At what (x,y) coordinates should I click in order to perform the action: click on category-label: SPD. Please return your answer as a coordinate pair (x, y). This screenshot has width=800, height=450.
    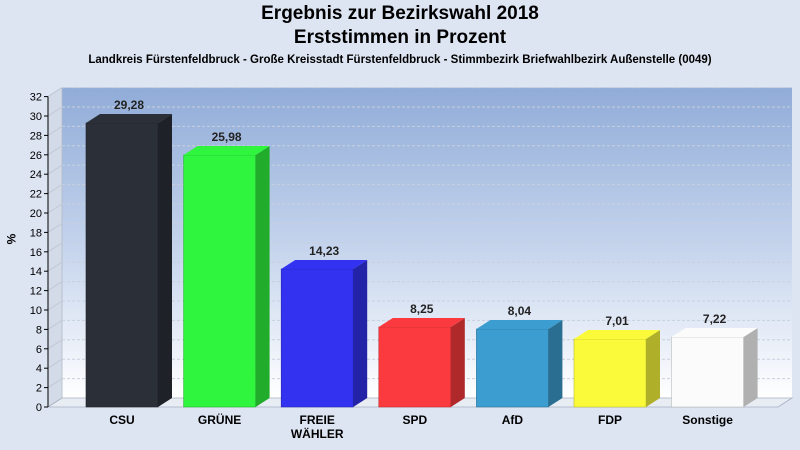
    Looking at the image, I should click on (414, 420).